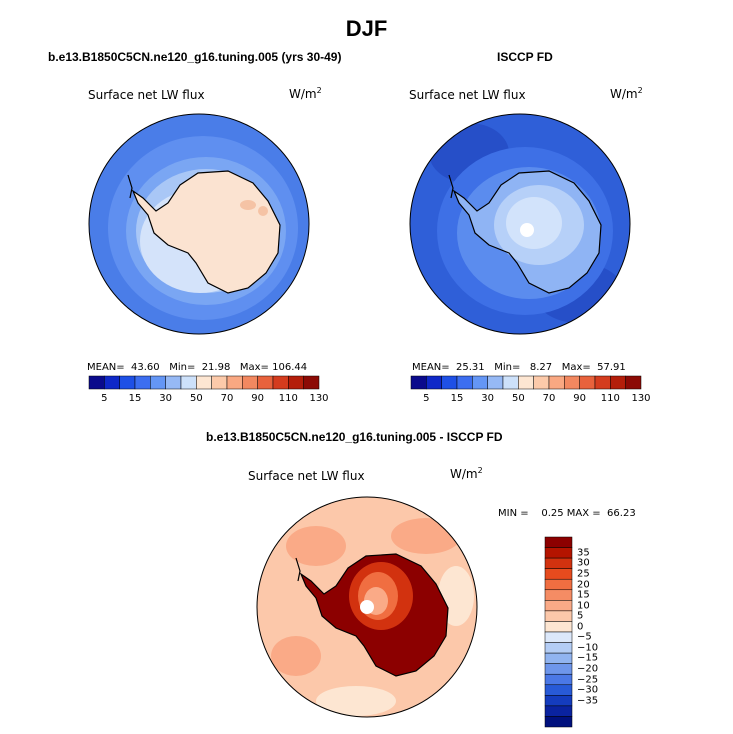 Image resolution: width=733 pixels, height=734 pixels. I want to click on panel1-colorbar-label: 50, so click(196, 398).